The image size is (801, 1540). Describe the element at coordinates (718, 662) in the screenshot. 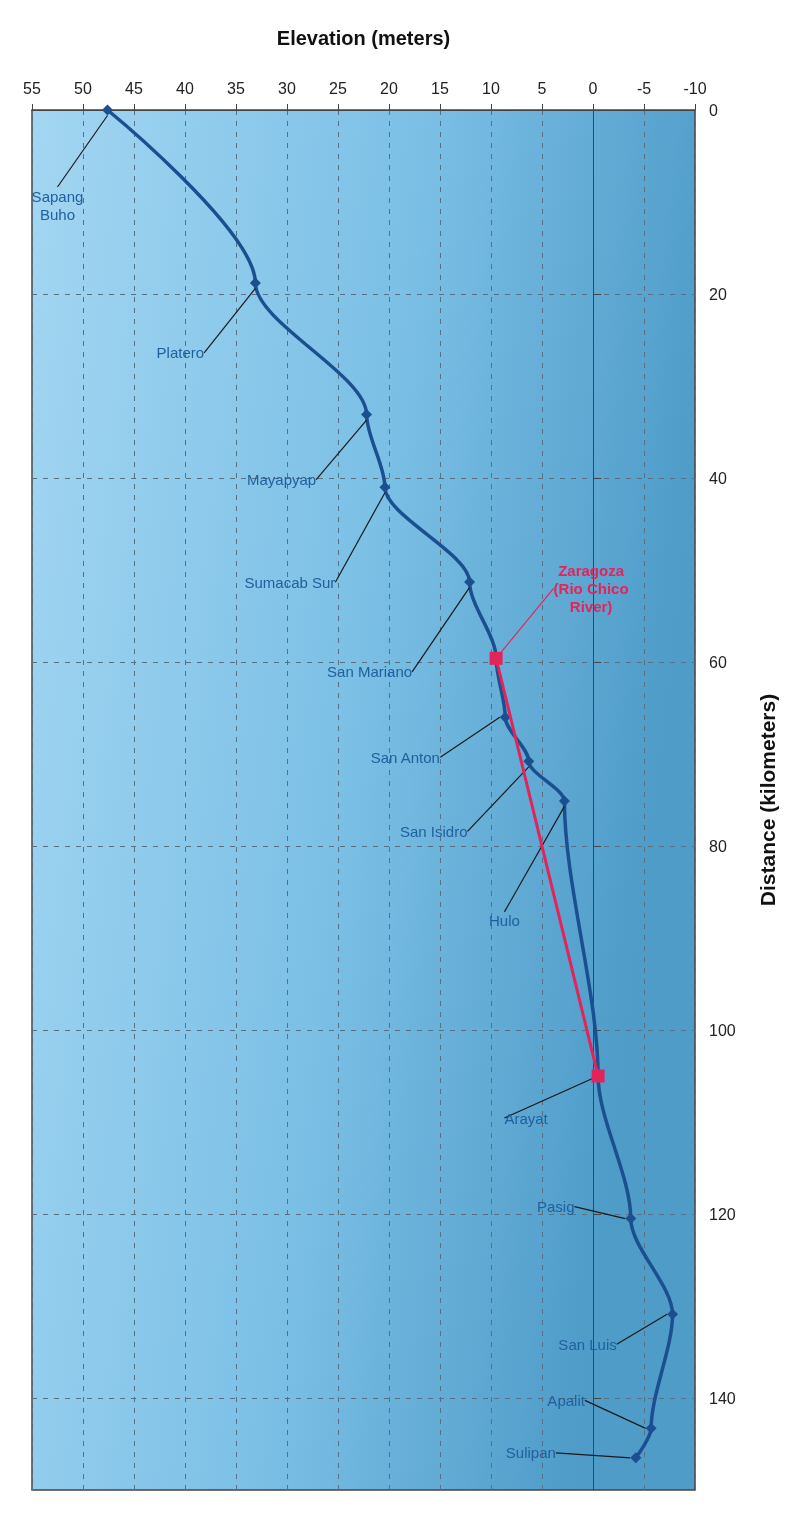

I see `y-tick-label: 60` at that location.